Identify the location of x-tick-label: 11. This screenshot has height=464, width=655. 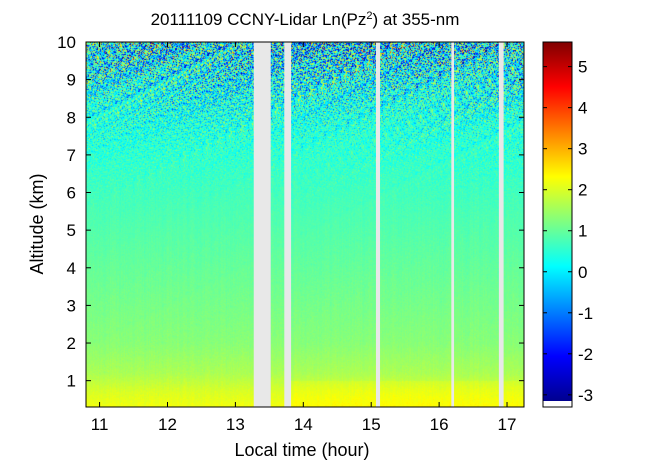
(100, 424).